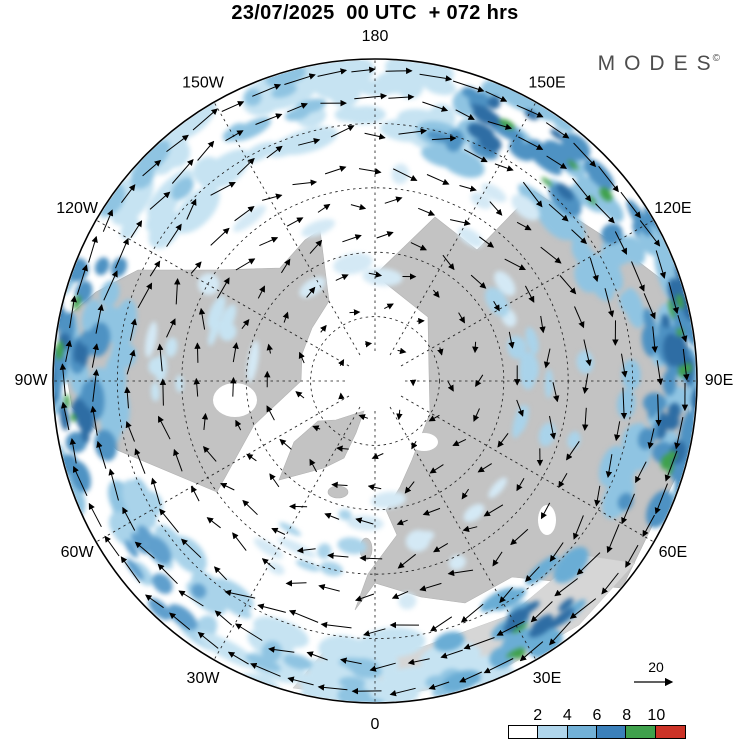  Describe the element at coordinates (375, 13) in the screenshot. I see `page-title: 23/07/2025 00 UTC + 072 hrs` at that location.